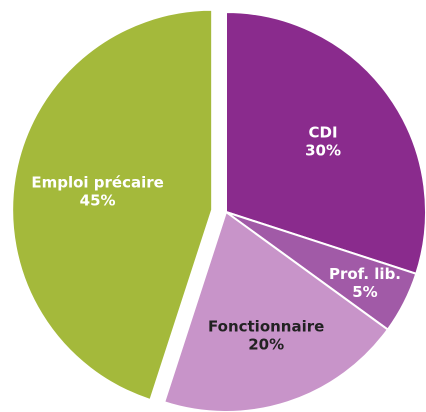  I want to click on slice-label: Emploi précaire 45%, so click(97, 191).